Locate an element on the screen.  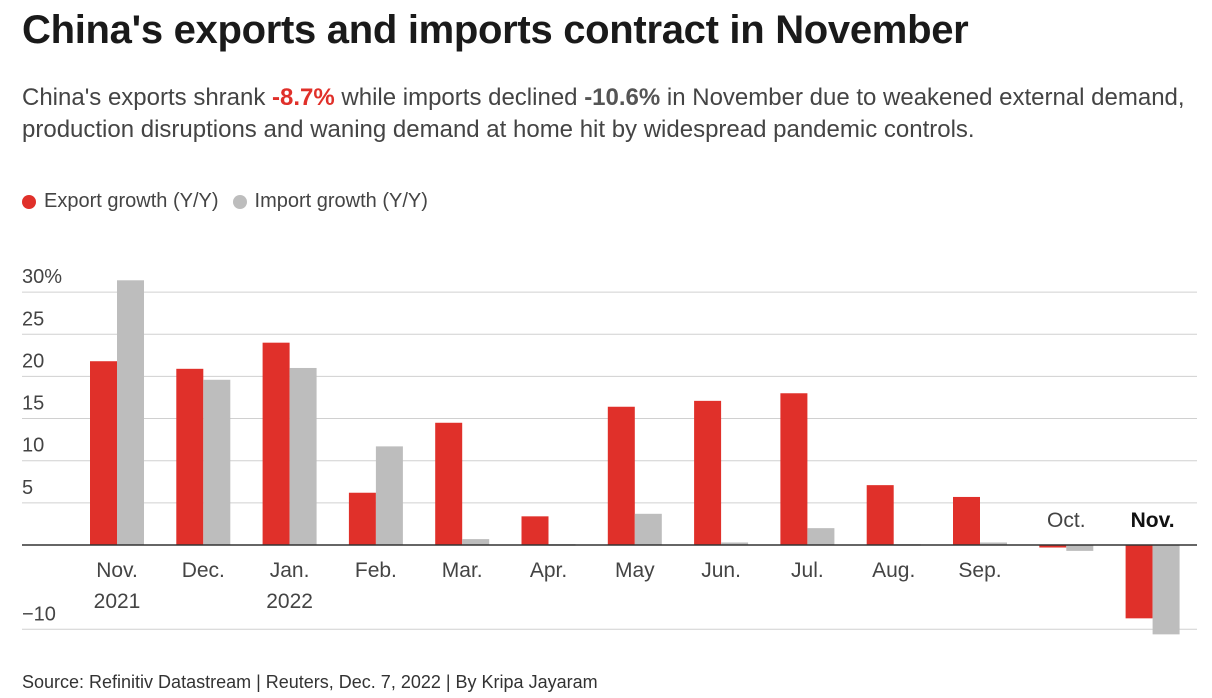
y-tick-label: −10 is located at coordinates (39, 614).